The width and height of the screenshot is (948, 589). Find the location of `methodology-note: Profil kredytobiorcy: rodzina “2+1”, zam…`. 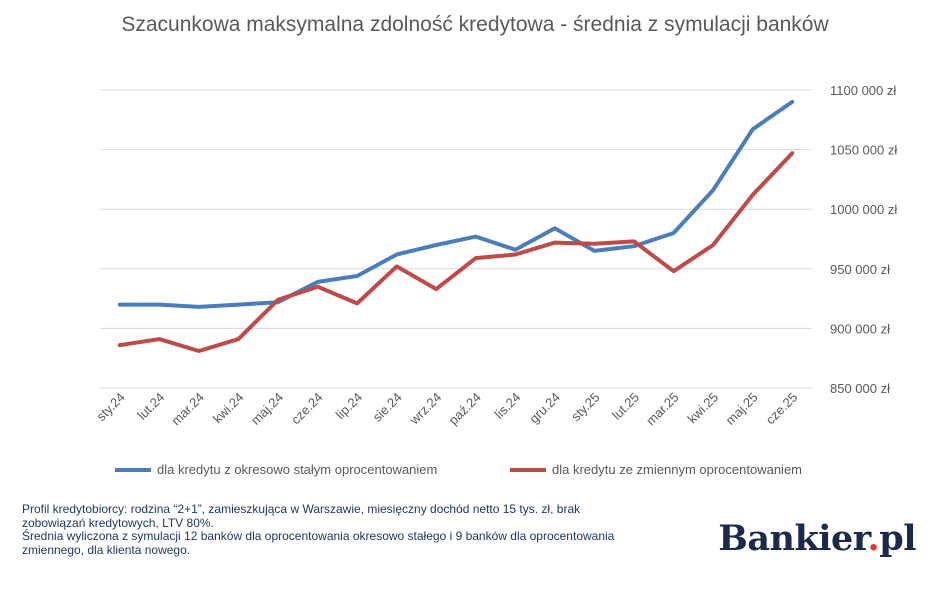

methodology-note: Profil kredytobiorcy: rodzina “2+1”, zam… is located at coordinates (322, 529).